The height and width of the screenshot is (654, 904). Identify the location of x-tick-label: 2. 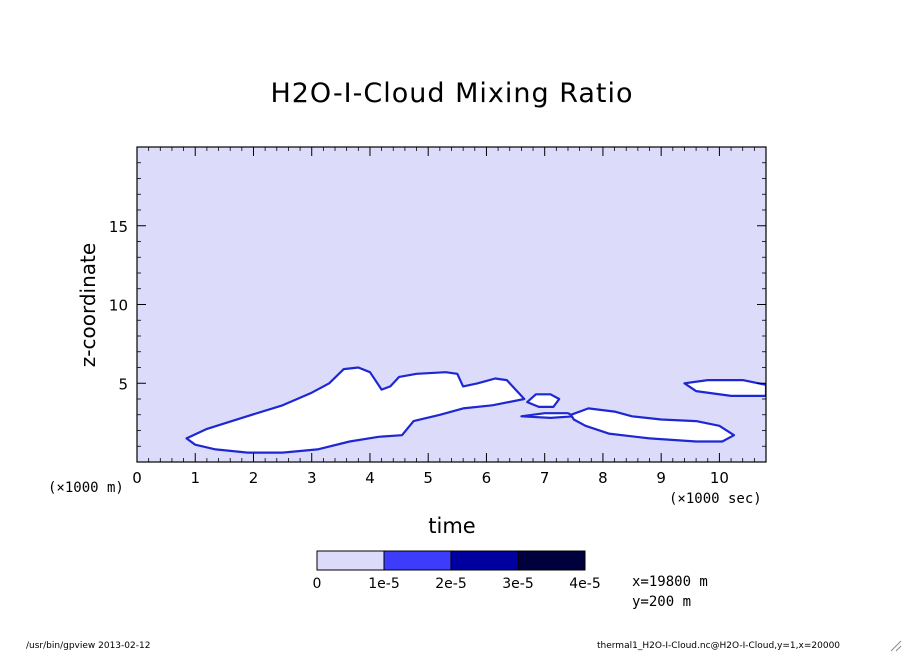
(254, 478).